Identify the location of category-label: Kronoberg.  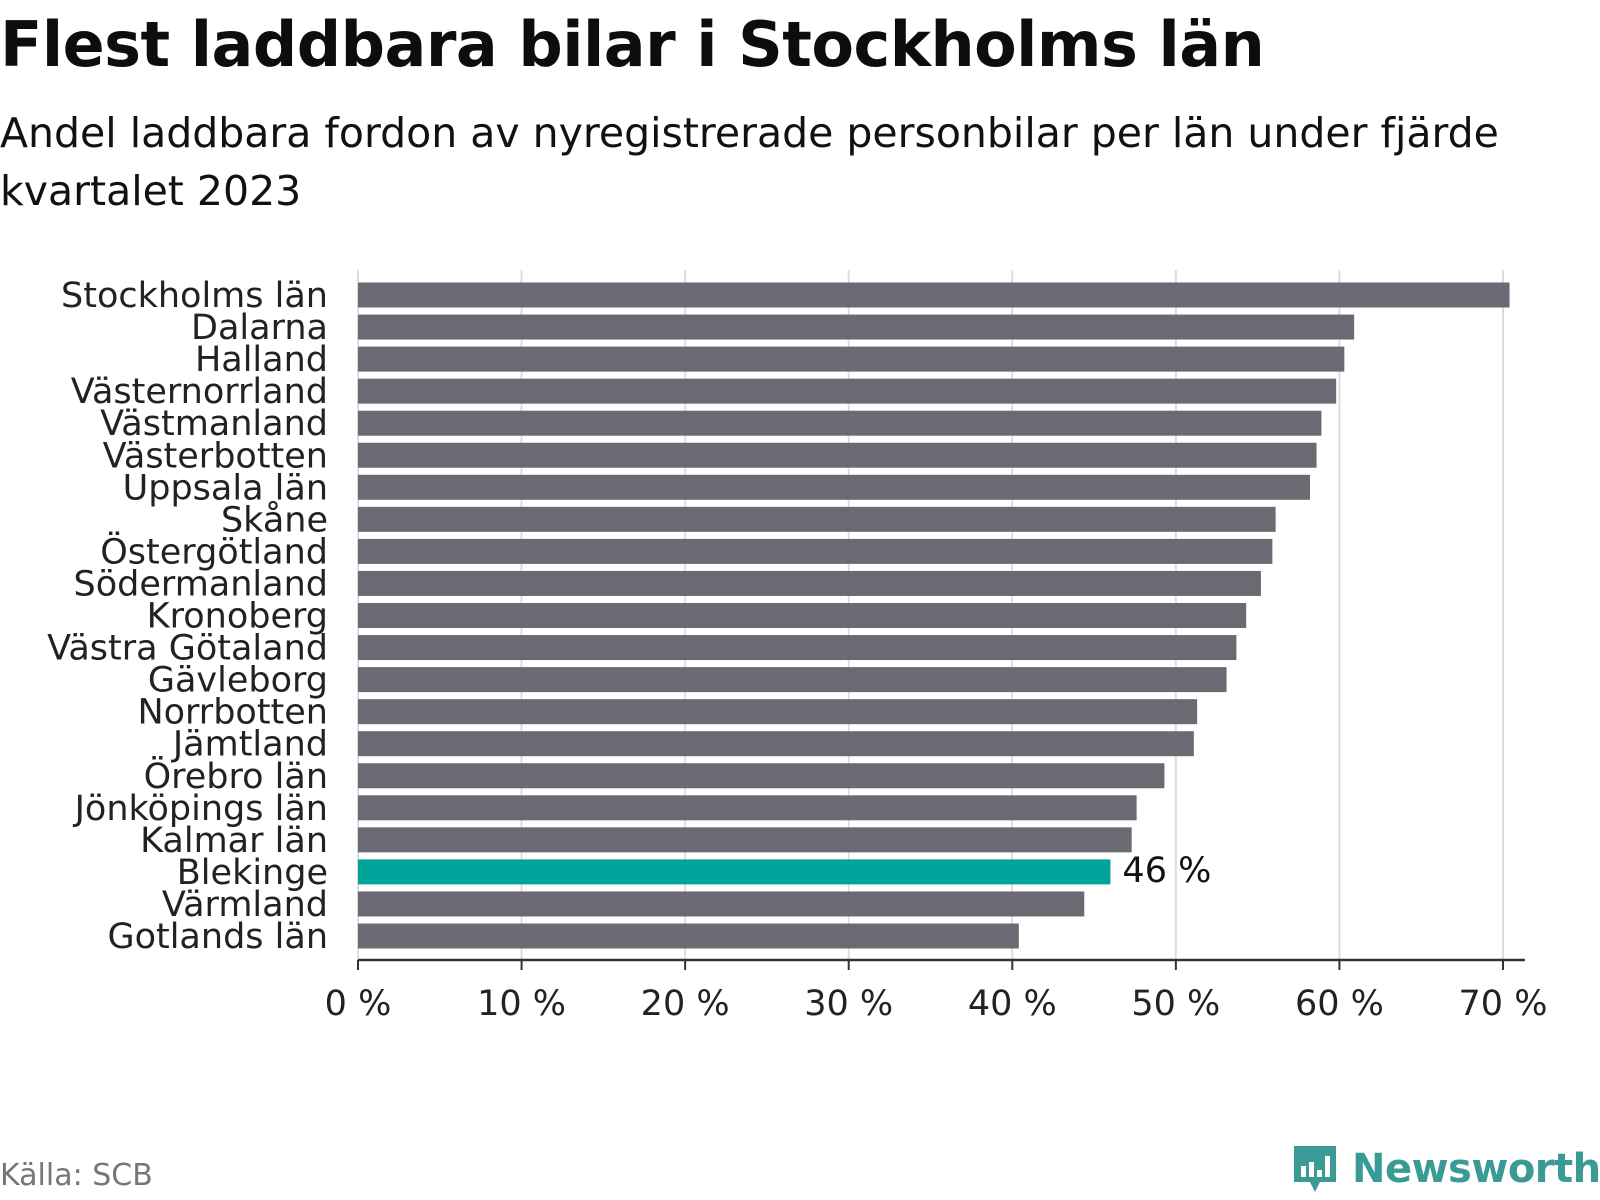
(237, 617).